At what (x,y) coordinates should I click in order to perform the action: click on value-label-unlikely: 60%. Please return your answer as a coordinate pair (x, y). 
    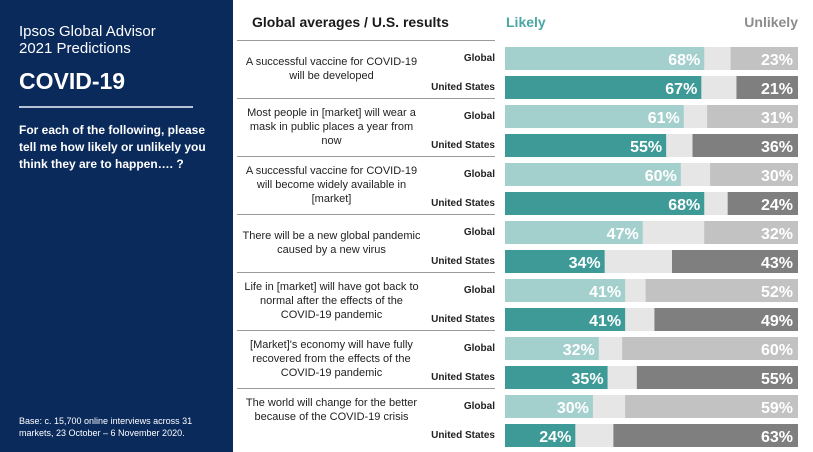
    Looking at the image, I should click on (777, 350).